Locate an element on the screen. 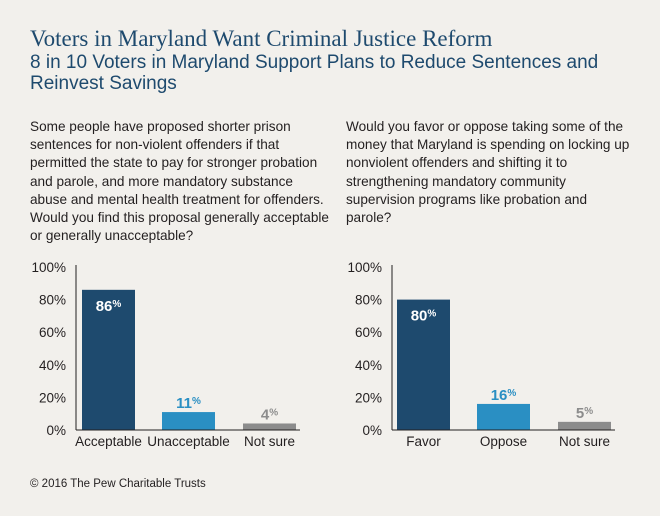 The image size is (660, 516). value-label-right-0: 80% is located at coordinates (424, 316).